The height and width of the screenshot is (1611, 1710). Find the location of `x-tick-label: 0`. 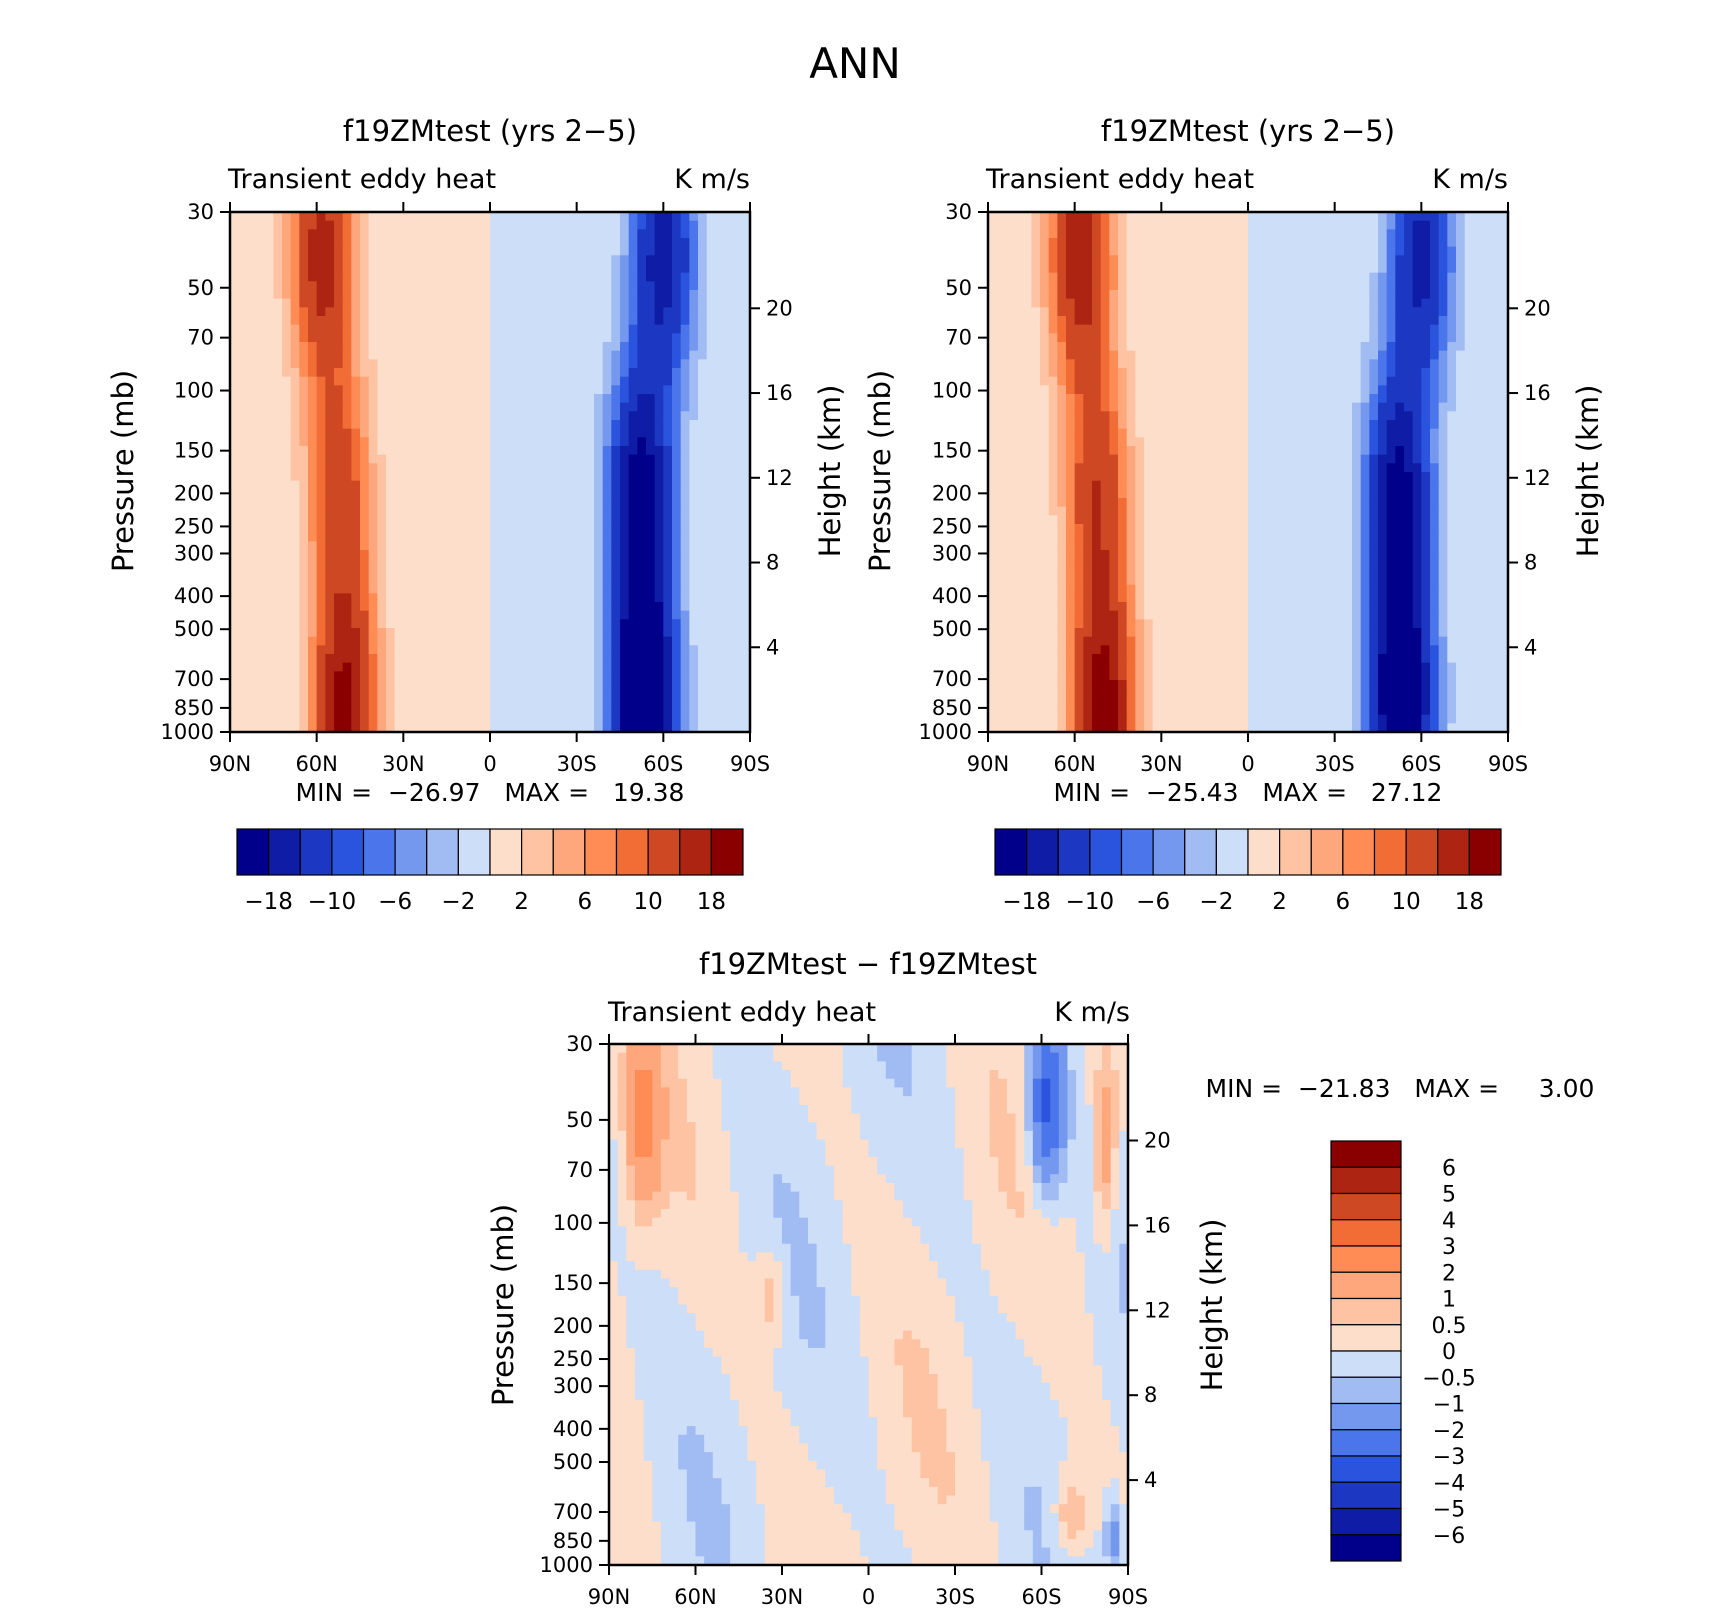

x-tick-label: 0 is located at coordinates (489, 764).